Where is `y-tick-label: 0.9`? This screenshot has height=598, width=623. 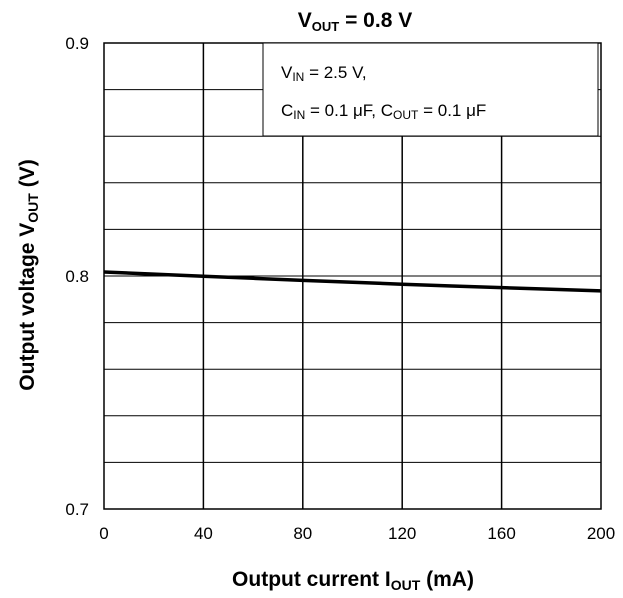 y-tick-label: 0.9 is located at coordinates (77, 43).